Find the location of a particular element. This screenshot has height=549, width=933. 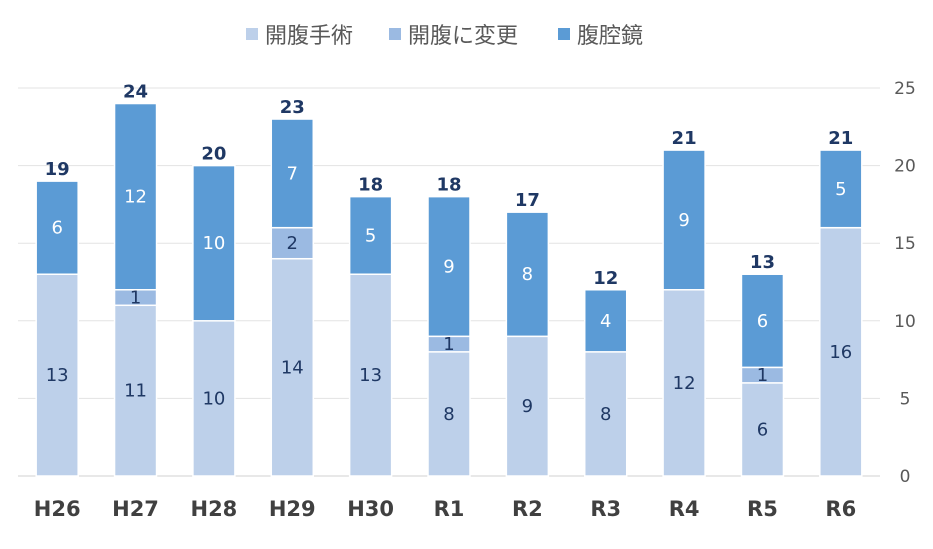

total-label-H26: 19 is located at coordinates (57, 169).